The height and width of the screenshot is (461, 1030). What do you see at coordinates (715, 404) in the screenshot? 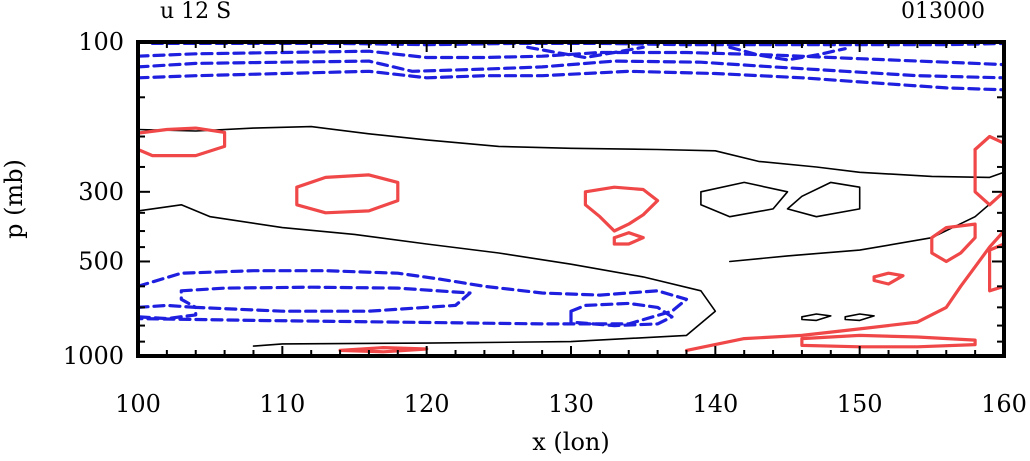
I see `x-tick-label: 140` at bounding box center [715, 404].